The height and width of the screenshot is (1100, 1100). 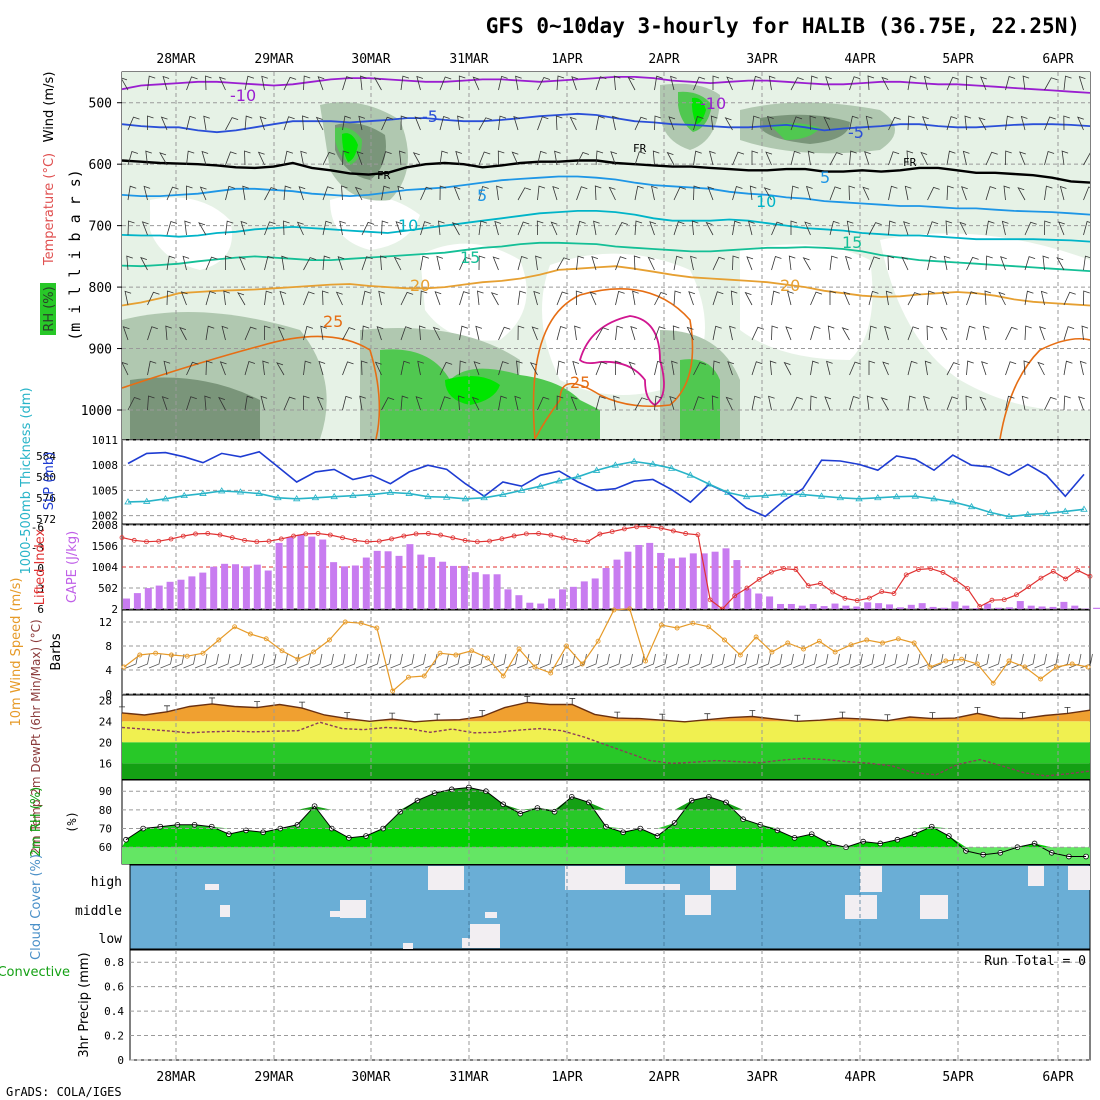 What do you see at coordinates (46, 519) in the screenshot?
I see `thickness-tick-label: 572` at bounding box center [46, 519].